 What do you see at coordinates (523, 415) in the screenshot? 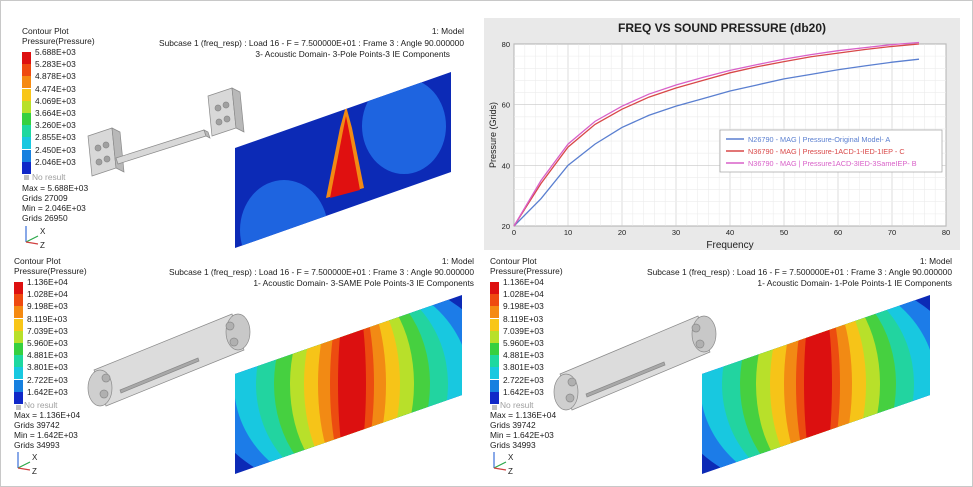
I see `max-label: Max = 1.136E+04` at bounding box center [523, 415].